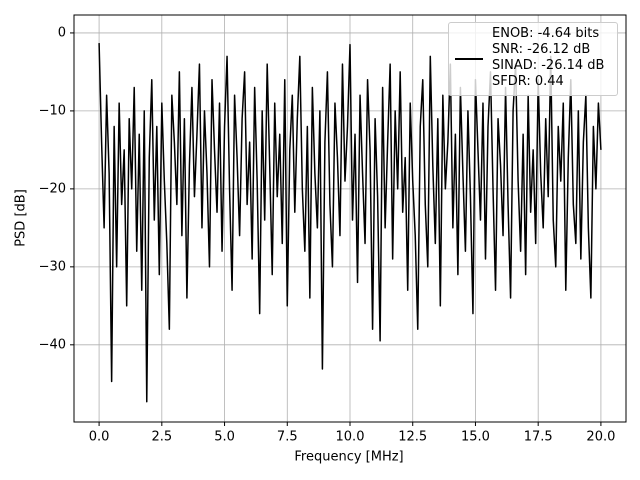  What do you see at coordinates (52, 110) in the screenshot?
I see `y-tick-label: −10` at bounding box center [52, 110].